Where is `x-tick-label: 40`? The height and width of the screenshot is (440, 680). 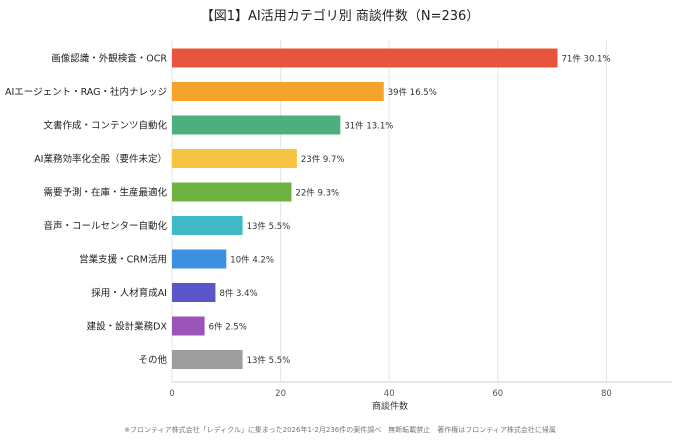 x-tick-label: 40 is located at coordinates (389, 394).